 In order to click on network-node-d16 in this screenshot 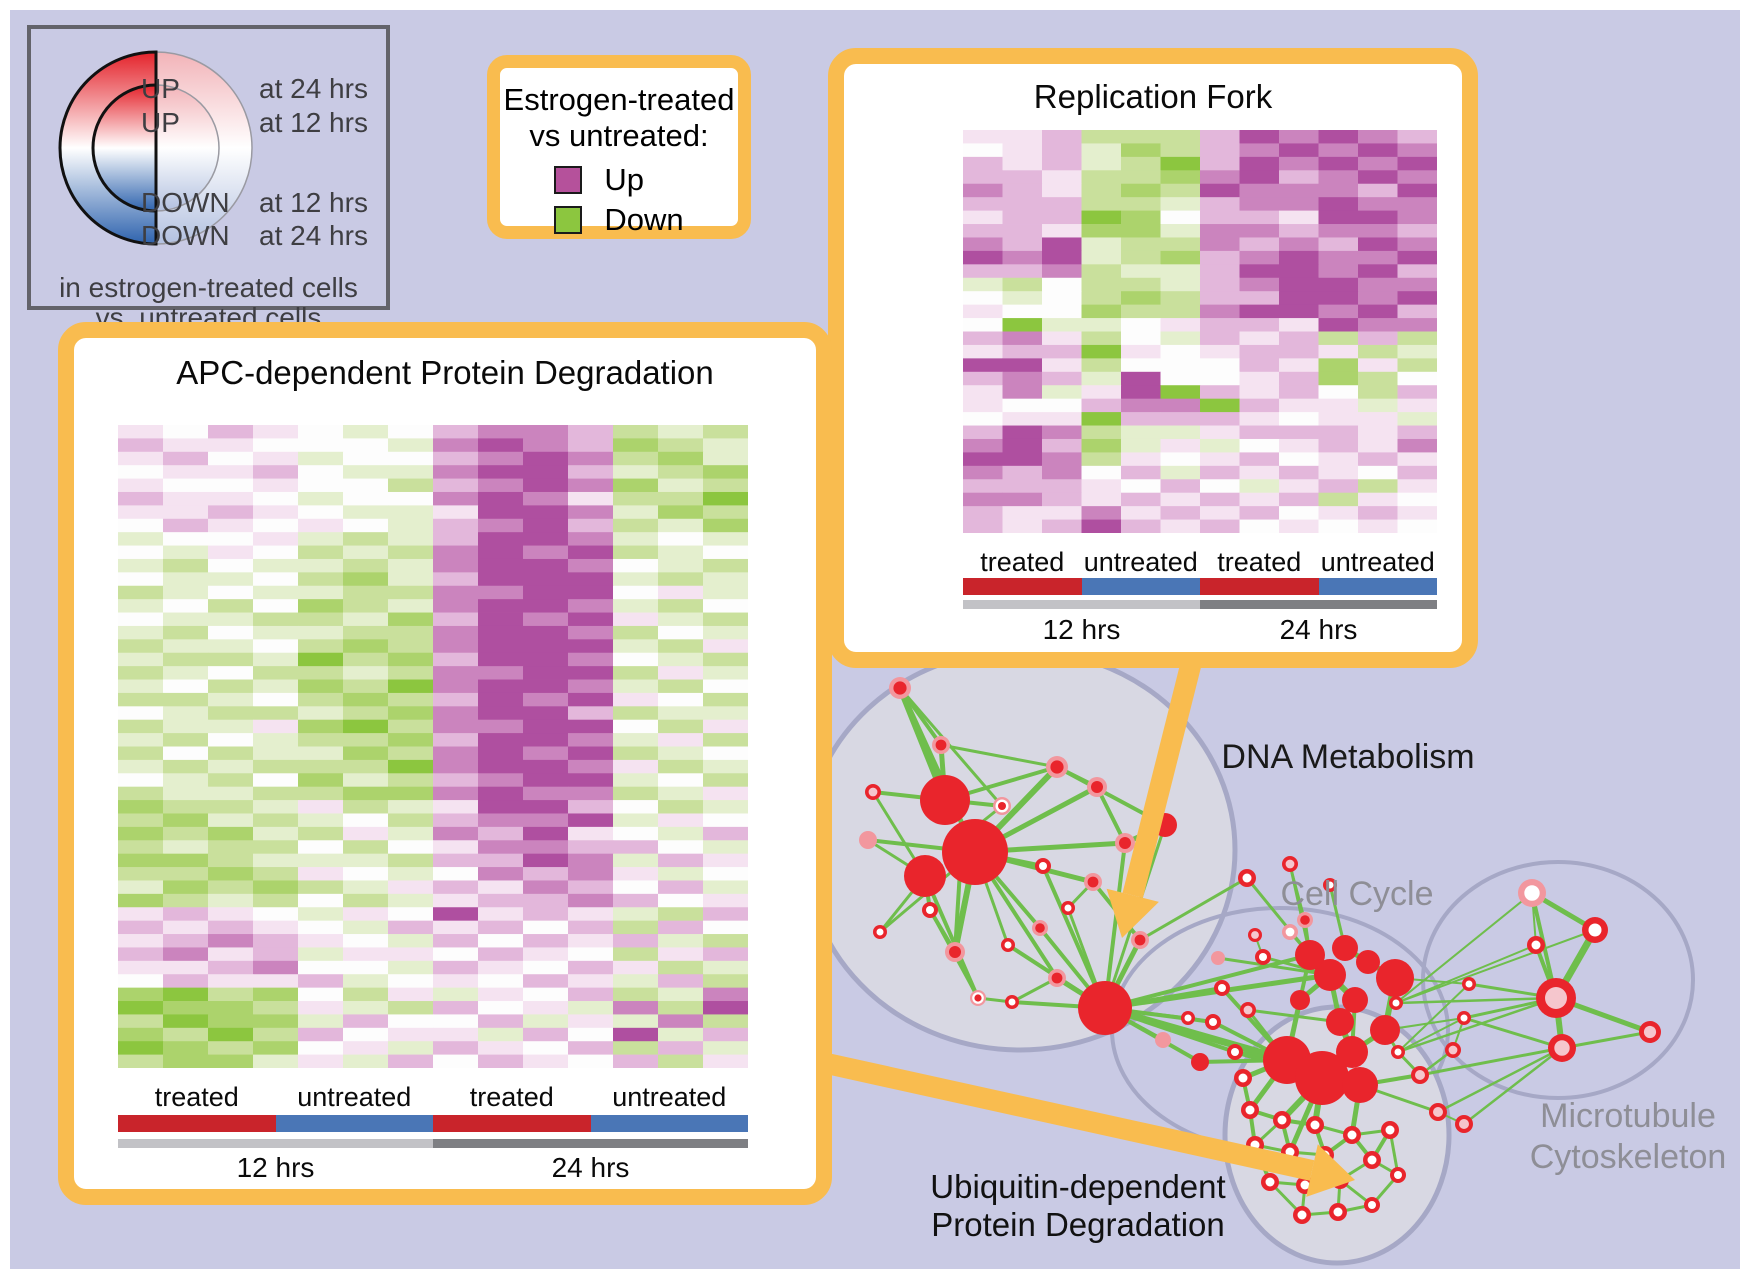, I will do `click(880, 932)`.